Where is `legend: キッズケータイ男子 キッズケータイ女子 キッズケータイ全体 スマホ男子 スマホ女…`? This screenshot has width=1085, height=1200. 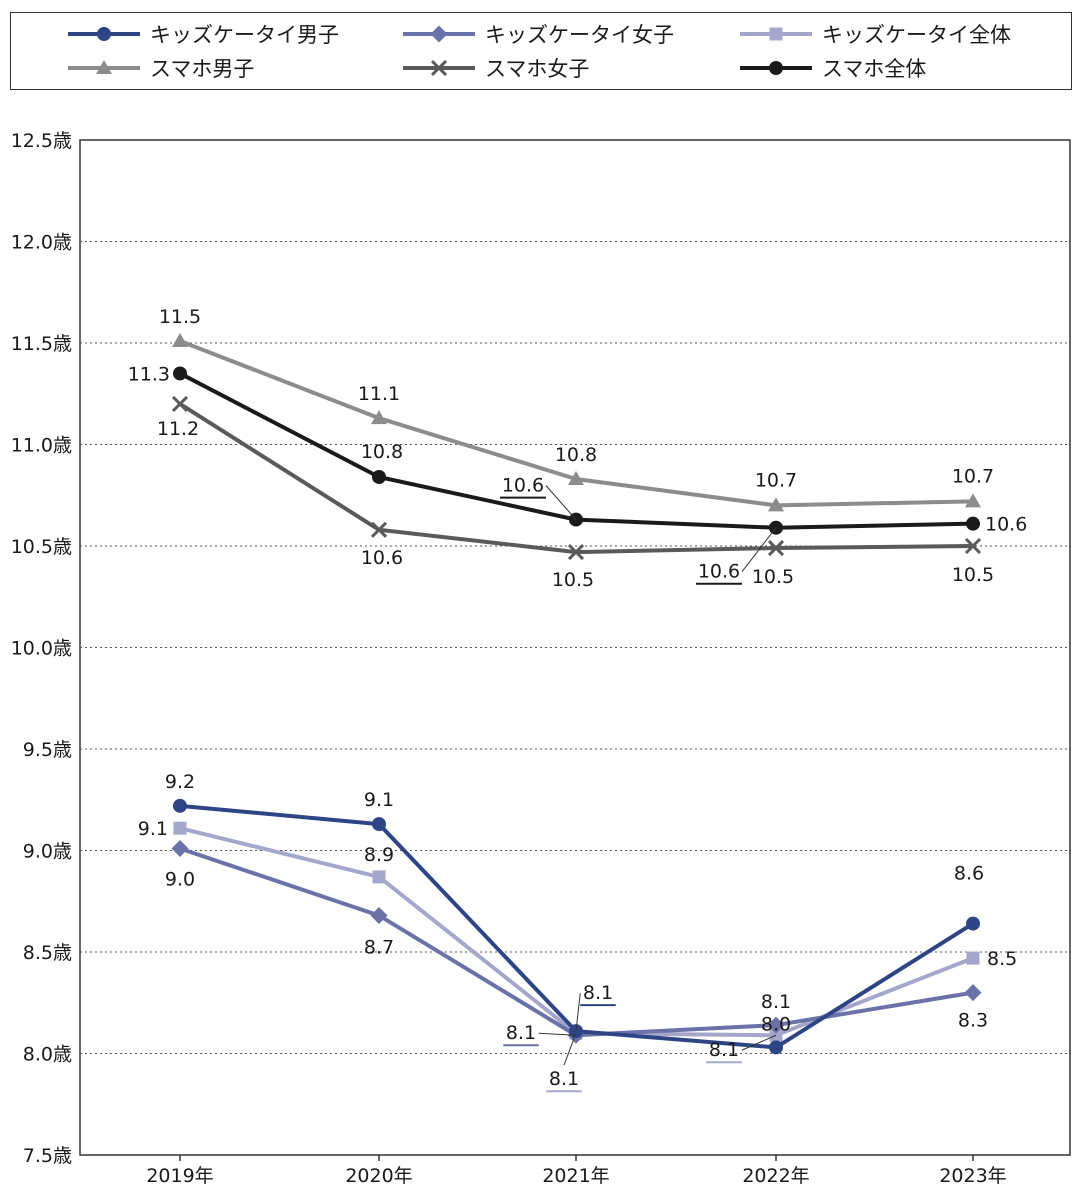 legend: キッズケータイ男子 キッズケータイ女子 キッズケータイ全体 スマホ男子 スマホ女… is located at coordinates (541, 51).